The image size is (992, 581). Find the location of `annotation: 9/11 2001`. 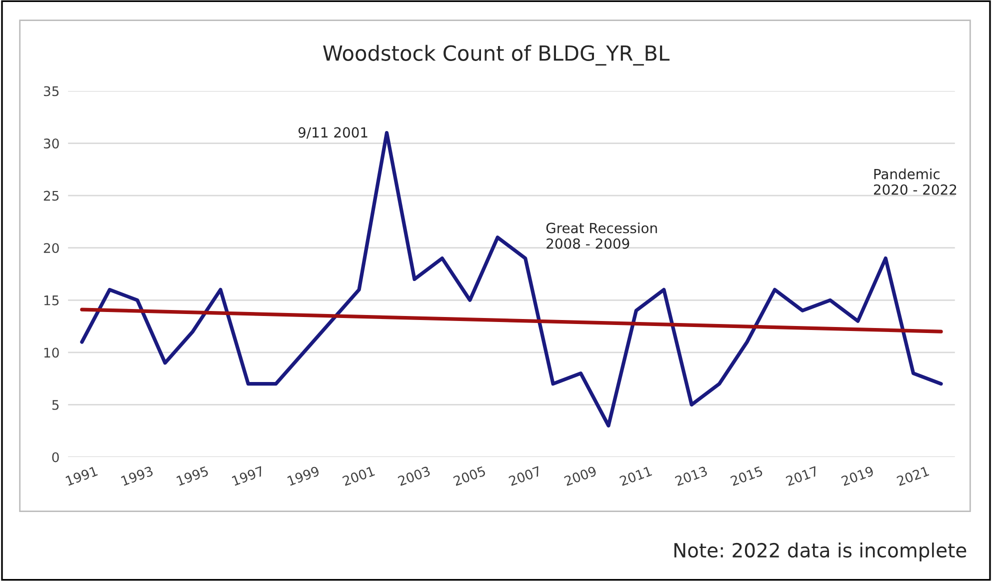

annotation: 9/11 2001 is located at coordinates (333, 133).